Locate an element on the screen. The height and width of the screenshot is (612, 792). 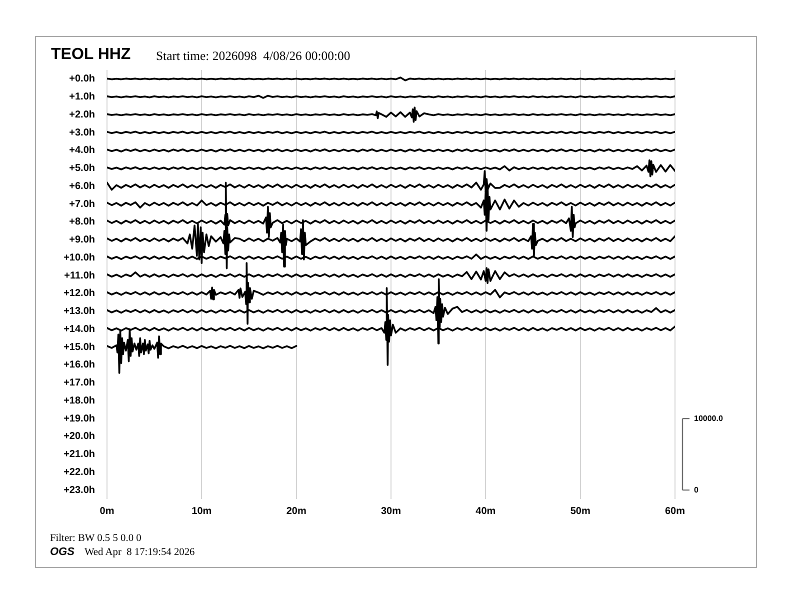
y-tick-label: +6.0h is located at coordinates (82, 186).